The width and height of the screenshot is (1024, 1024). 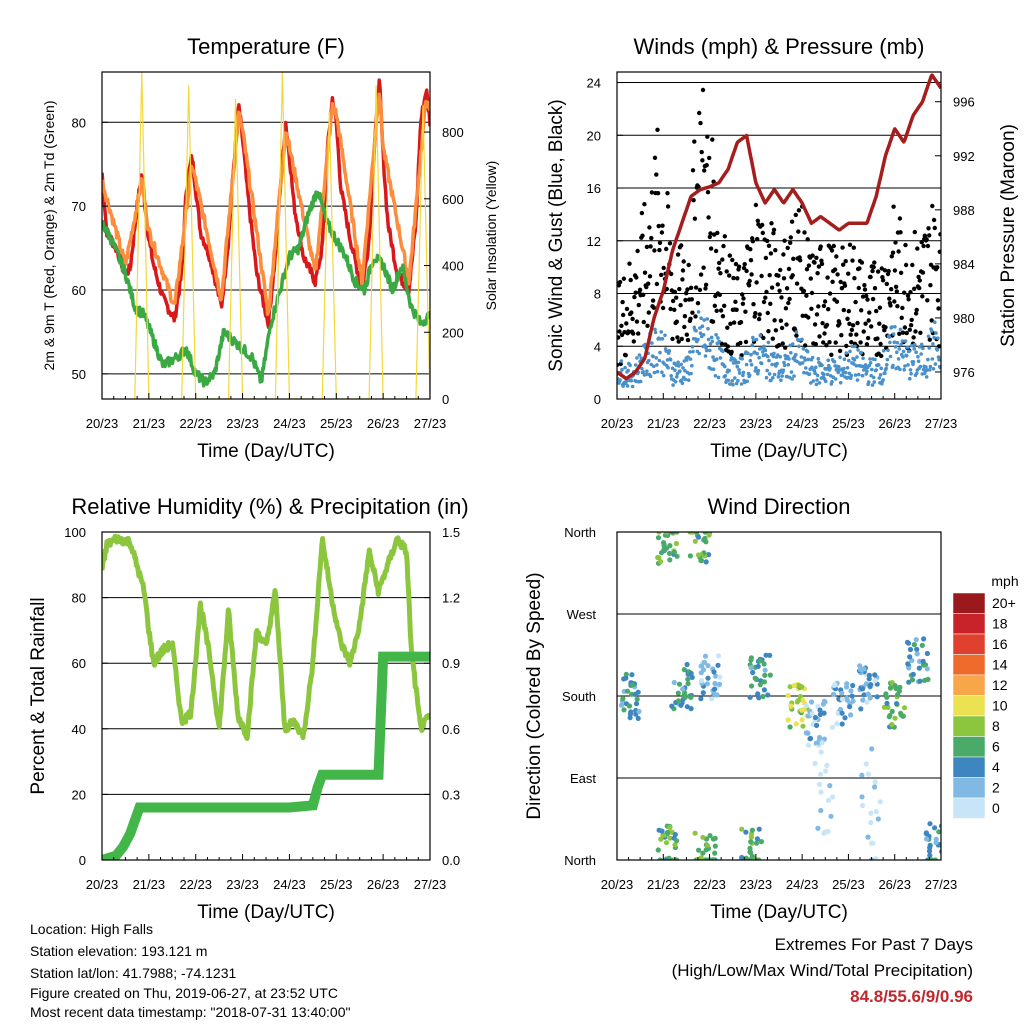 I want to click on y-tick-label: North, so click(x=580, y=532).